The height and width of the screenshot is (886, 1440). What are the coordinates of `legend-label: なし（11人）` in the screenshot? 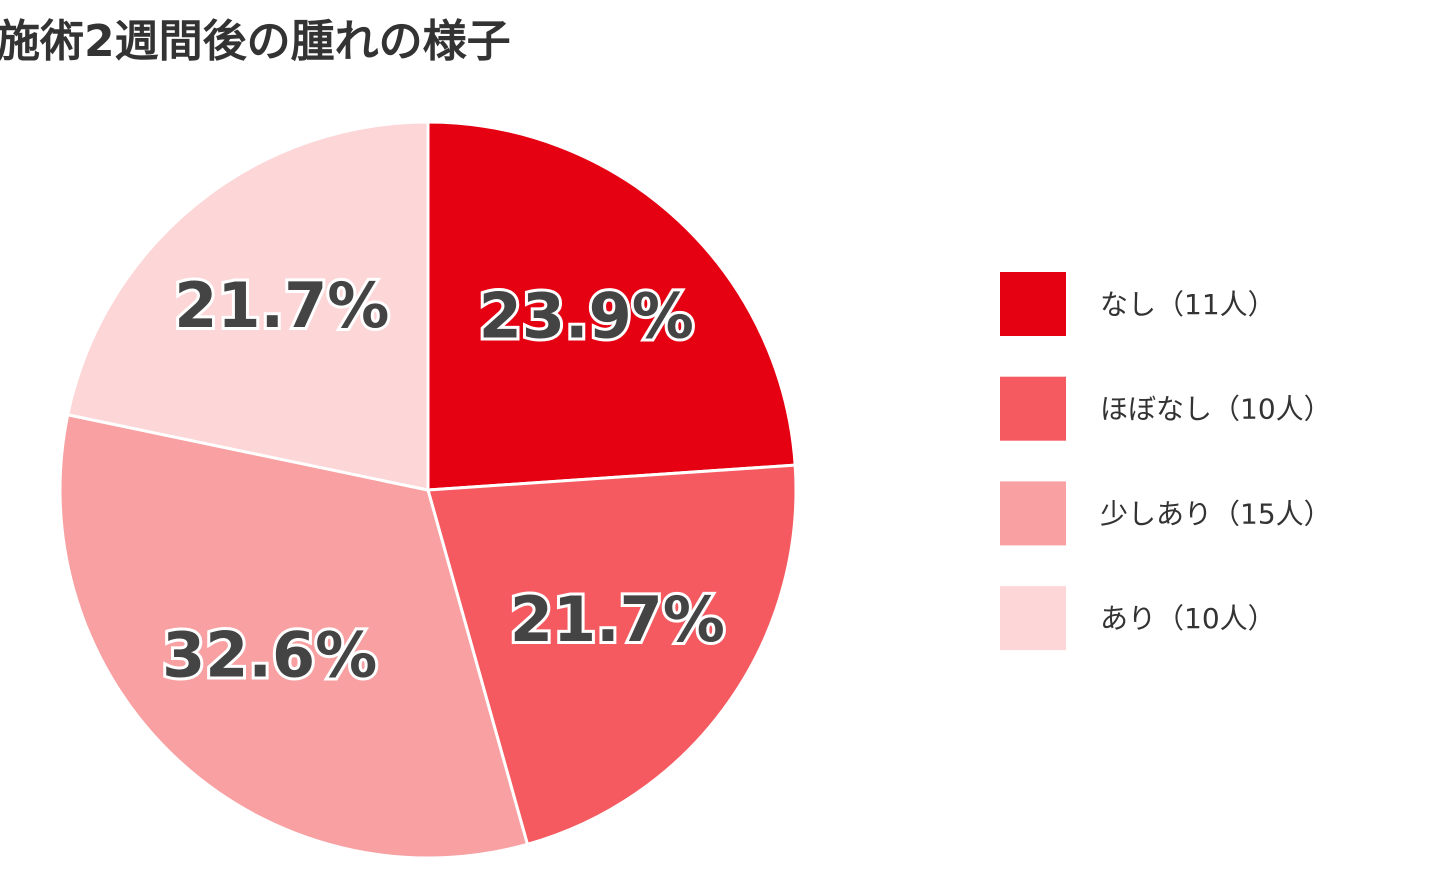 It's located at (1188, 304).